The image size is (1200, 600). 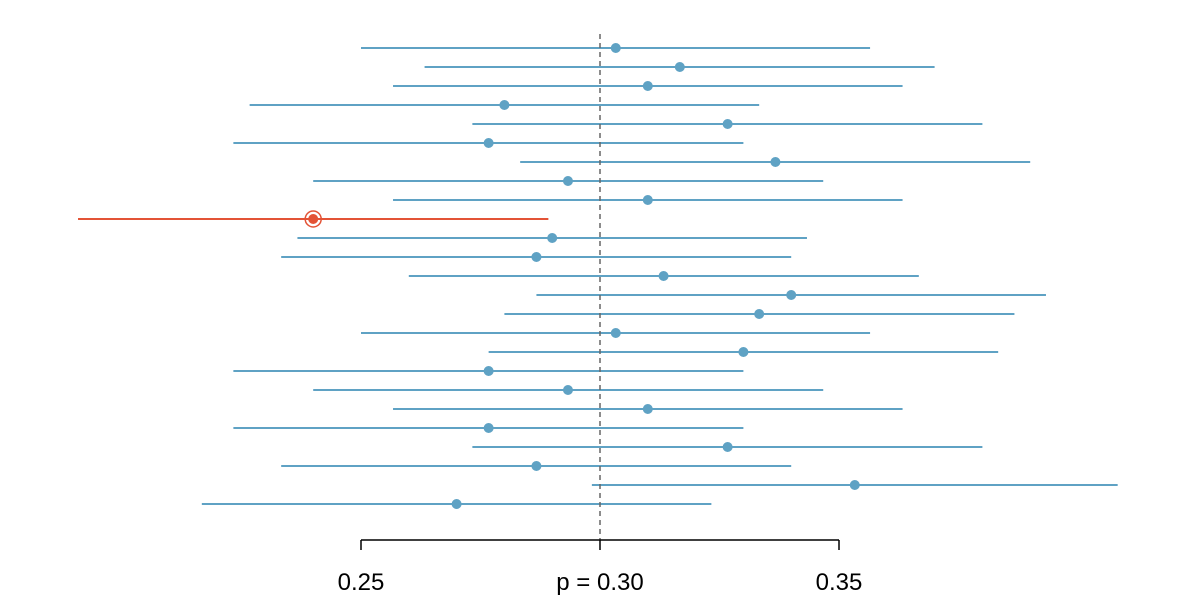 What do you see at coordinates (839, 582) in the screenshot?
I see `x-tick-label: 0.35` at bounding box center [839, 582].